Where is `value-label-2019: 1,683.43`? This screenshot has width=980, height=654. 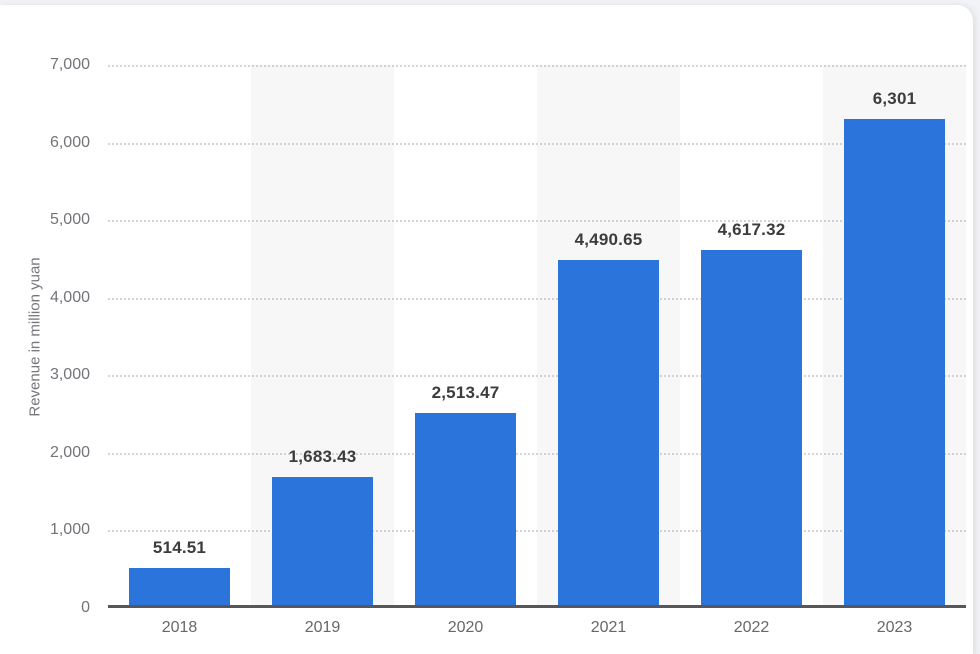
value-label-2019: 1,683.43 is located at coordinates (322, 457).